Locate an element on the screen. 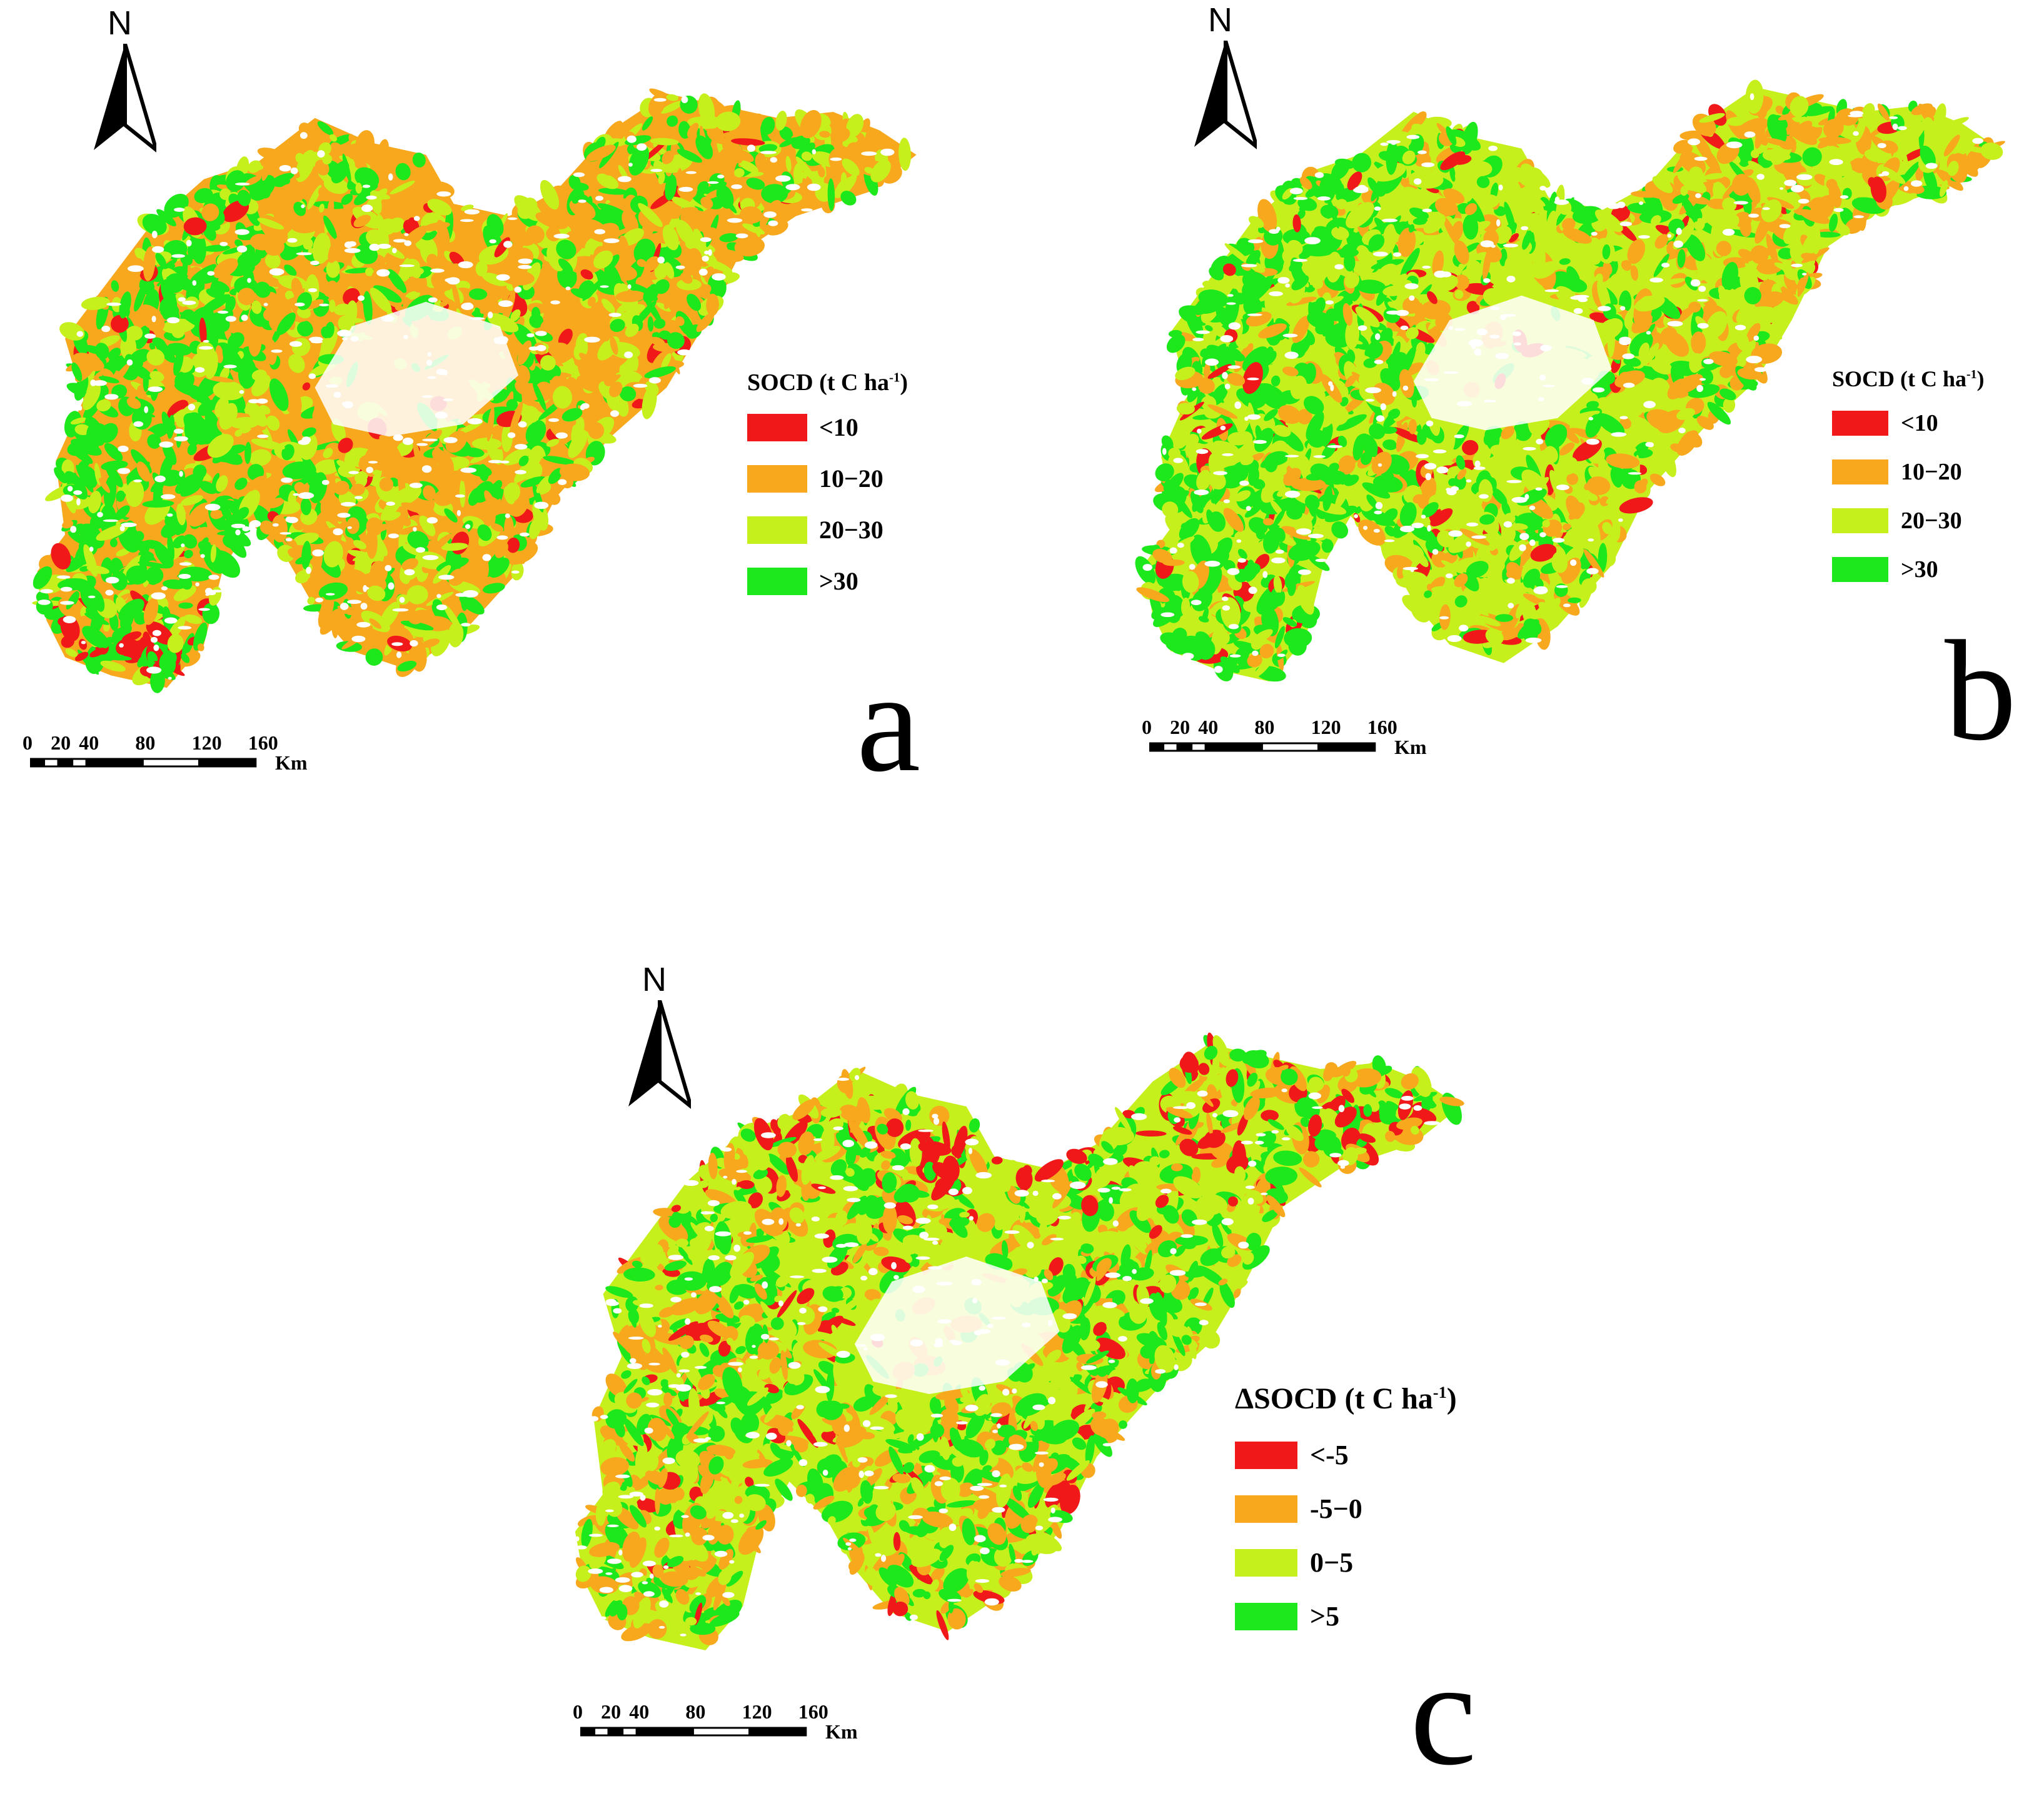 The height and width of the screenshot is (1796, 2044). soc-density-map-a is located at coordinates (474, 390).